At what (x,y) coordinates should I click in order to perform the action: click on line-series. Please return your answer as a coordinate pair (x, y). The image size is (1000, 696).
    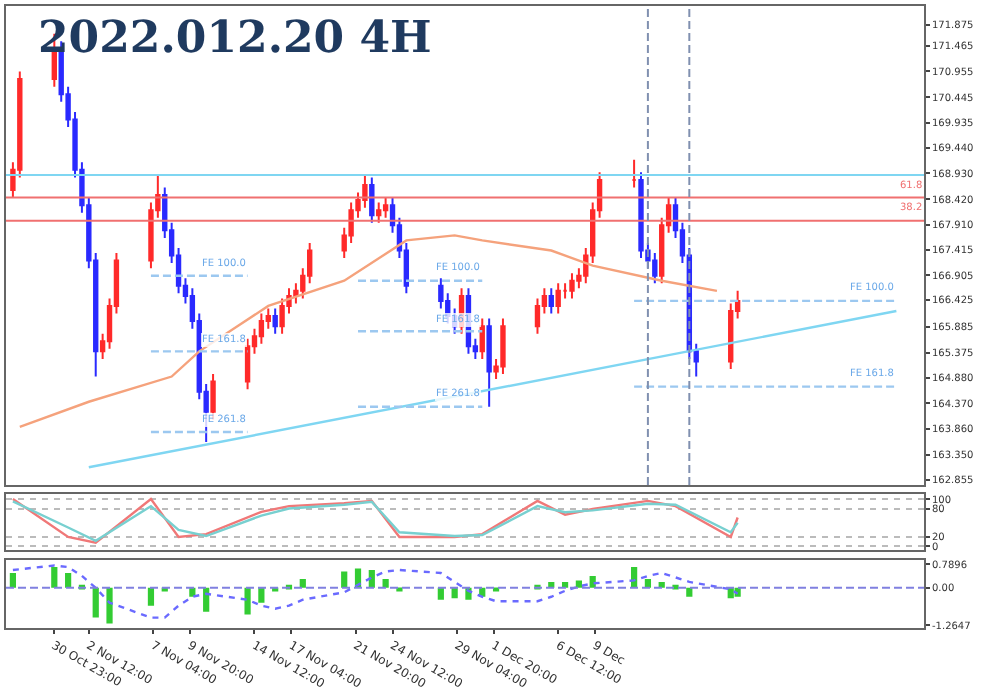
    Looking at the image, I should click on (375, 591).